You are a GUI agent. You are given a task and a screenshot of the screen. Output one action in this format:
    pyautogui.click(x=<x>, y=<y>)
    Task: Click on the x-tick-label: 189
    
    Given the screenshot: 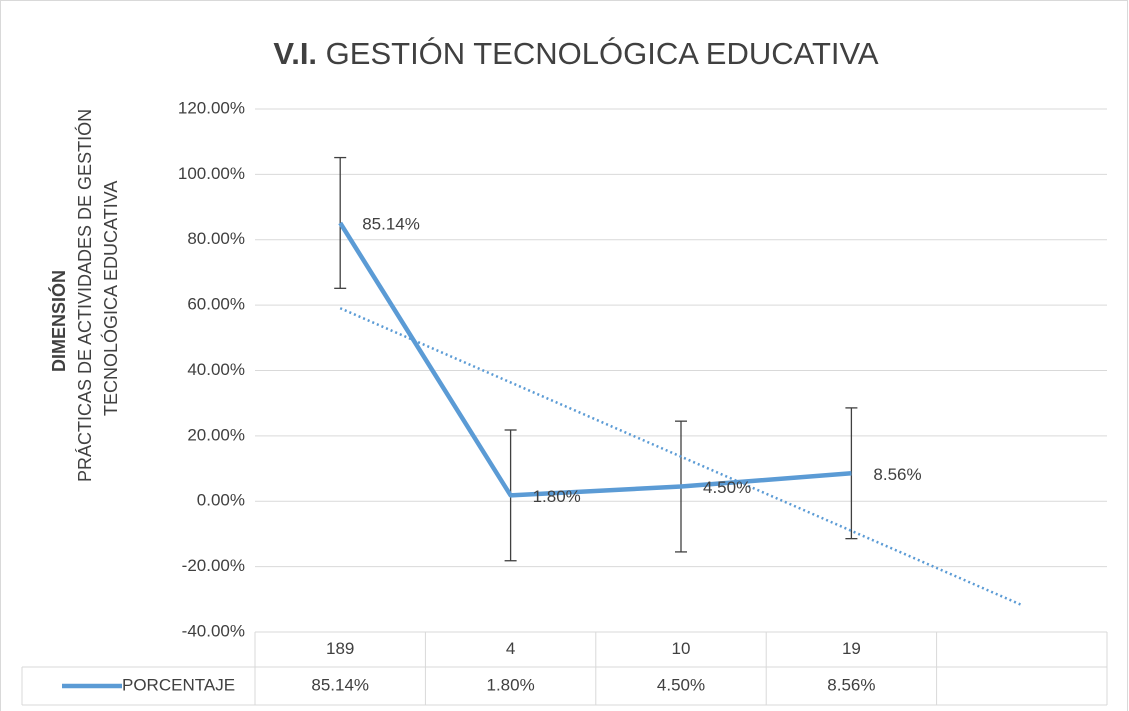 What is the action you would take?
    pyautogui.click(x=340, y=648)
    